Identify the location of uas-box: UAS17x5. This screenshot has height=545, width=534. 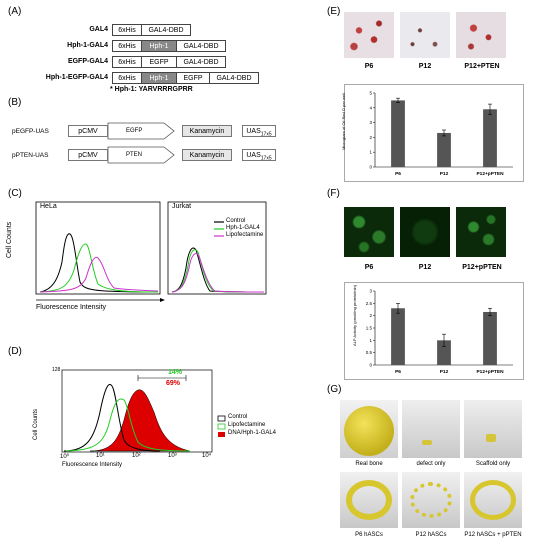
(259, 155).